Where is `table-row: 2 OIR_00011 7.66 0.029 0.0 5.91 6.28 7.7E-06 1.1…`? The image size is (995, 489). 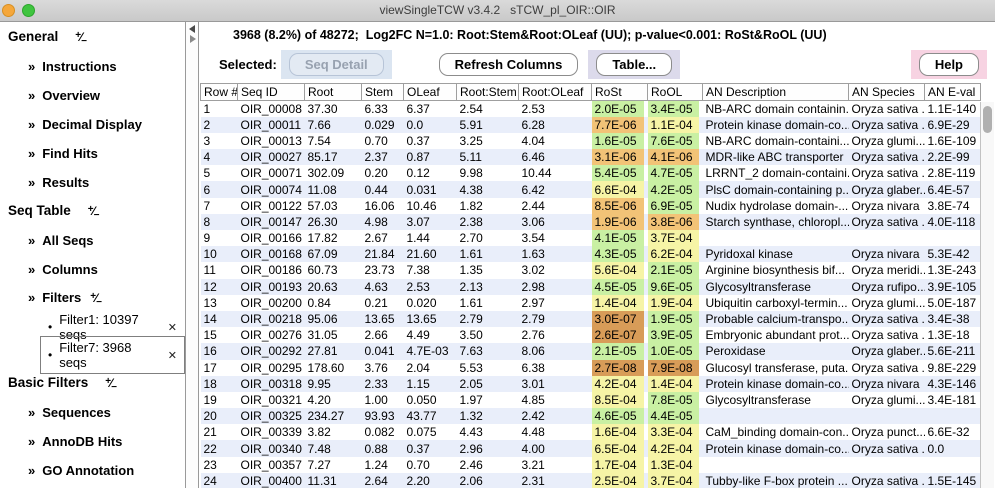 table-row: 2 OIR_00011 7.66 0.029 0.0 5.91 6.28 7.7E-06 1.1… is located at coordinates (590, 124).